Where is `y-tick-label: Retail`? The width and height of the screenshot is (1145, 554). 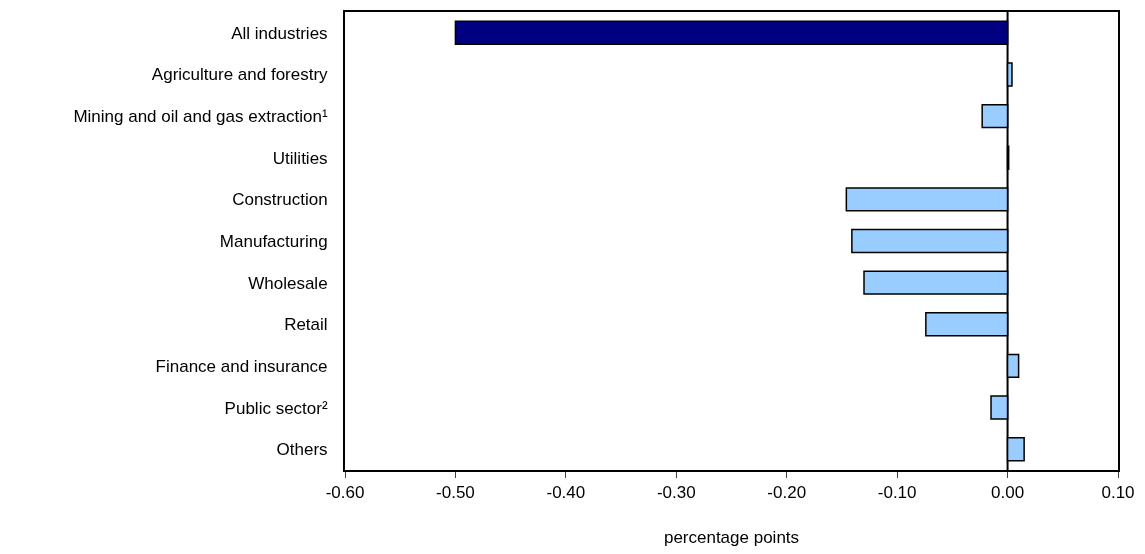 y-tick-label: Retail is located at coordinates (306, 325).